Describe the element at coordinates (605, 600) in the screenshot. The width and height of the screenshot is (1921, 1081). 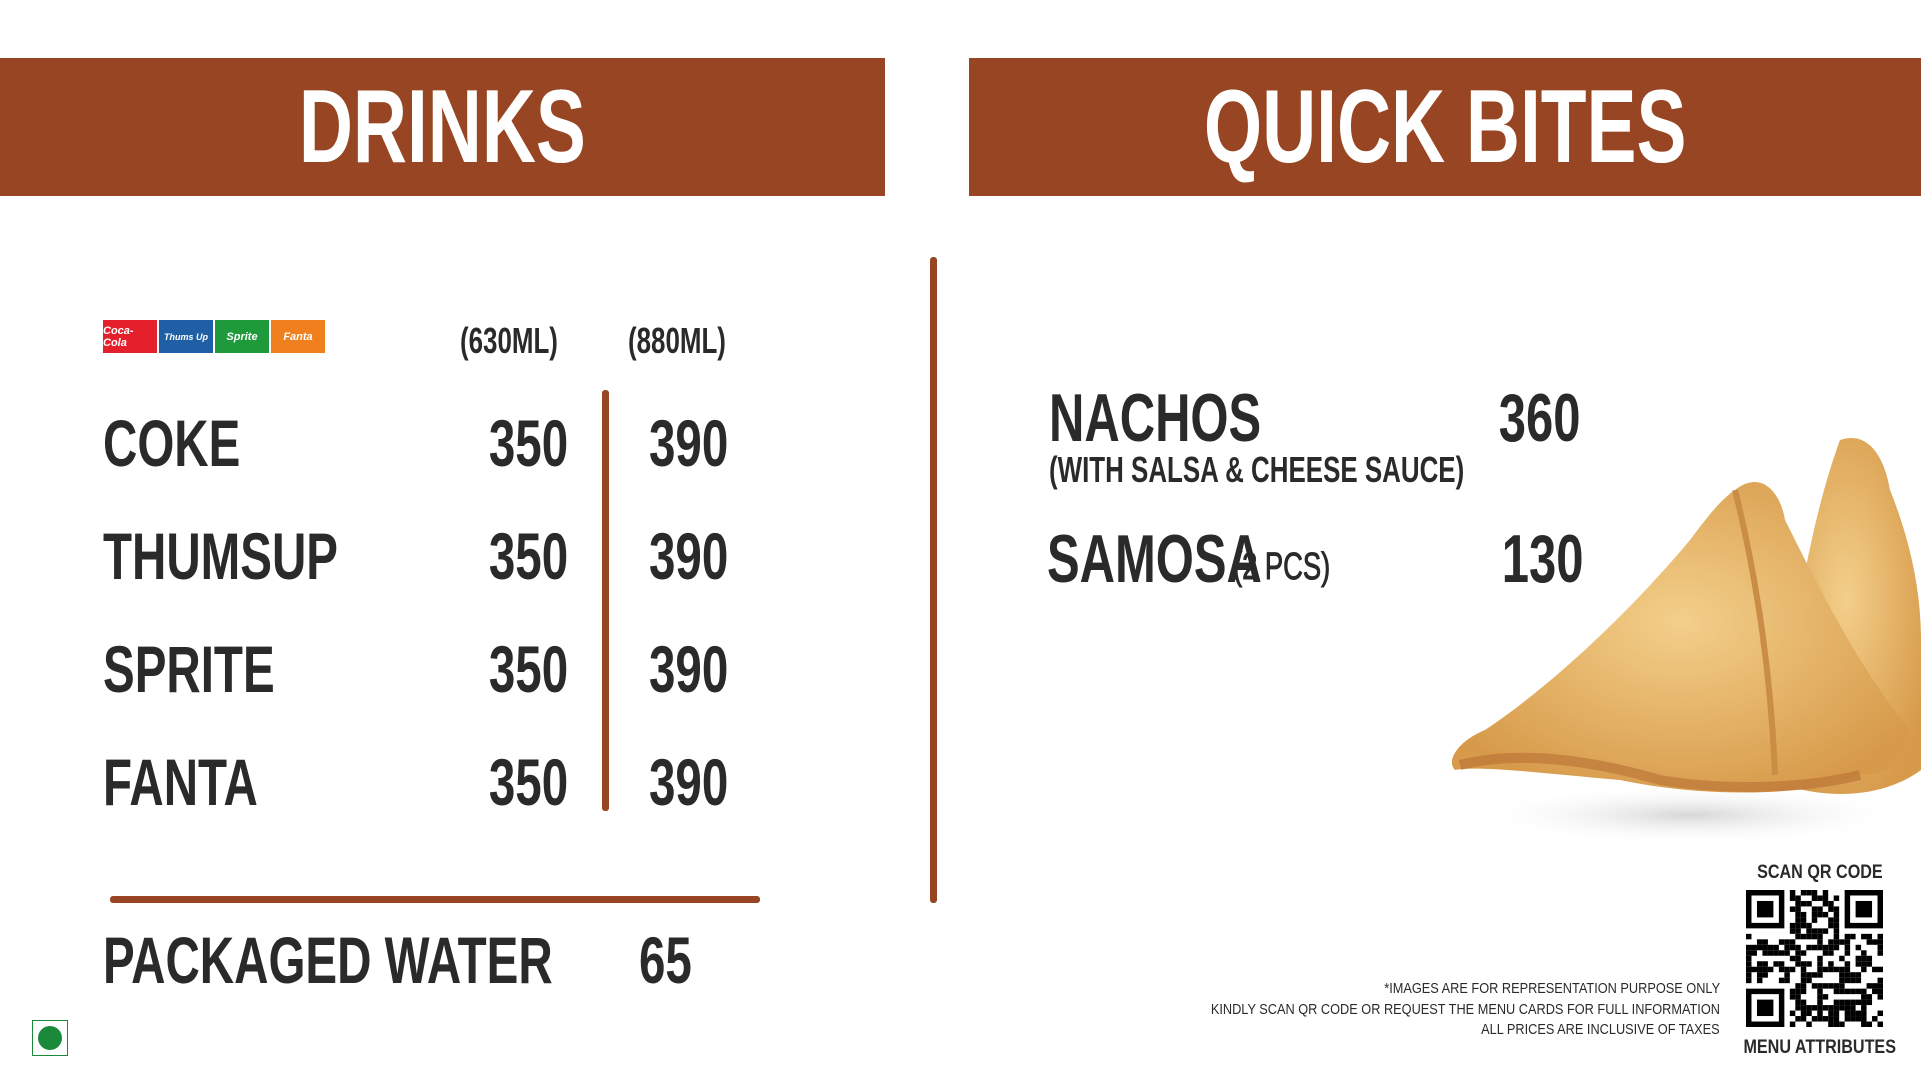
I see `price-column-divider` at that location.